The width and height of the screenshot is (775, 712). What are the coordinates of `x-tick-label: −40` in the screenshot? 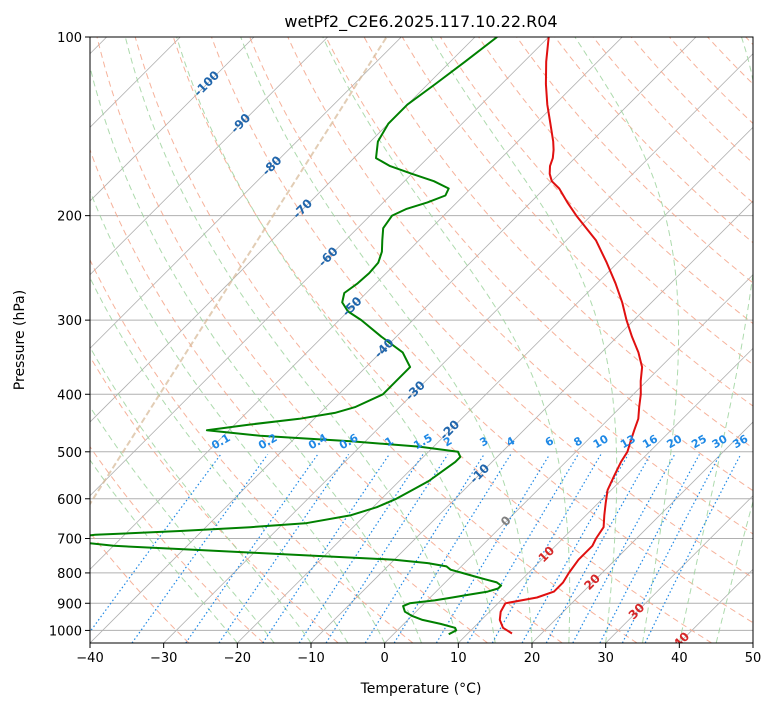 It's located at (89, 658).